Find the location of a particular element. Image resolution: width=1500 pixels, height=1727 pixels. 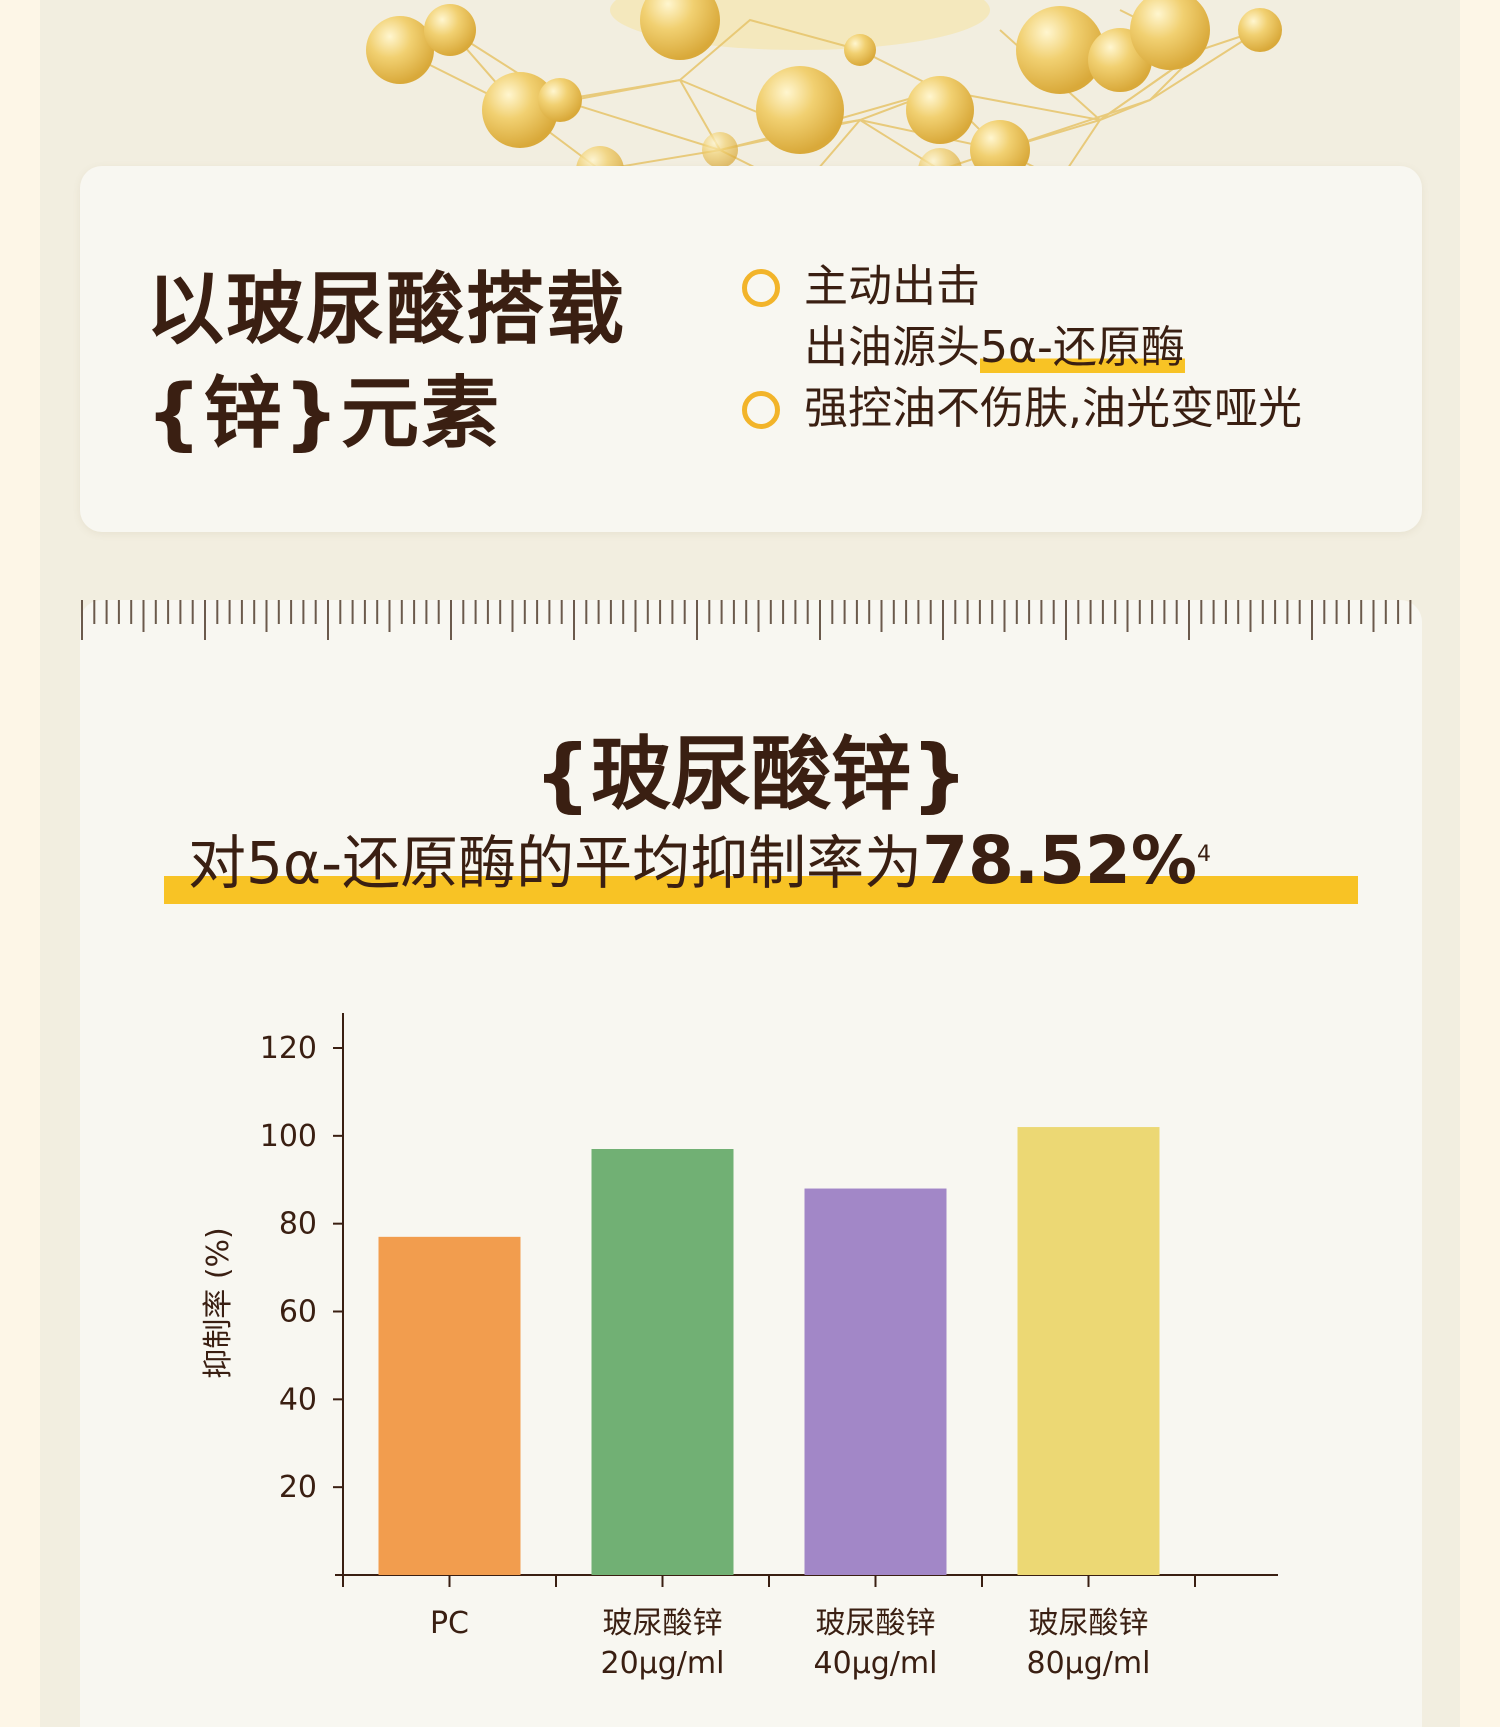

y-axis-label: 抑制率 (%) is located at coordinates (218, 1302).